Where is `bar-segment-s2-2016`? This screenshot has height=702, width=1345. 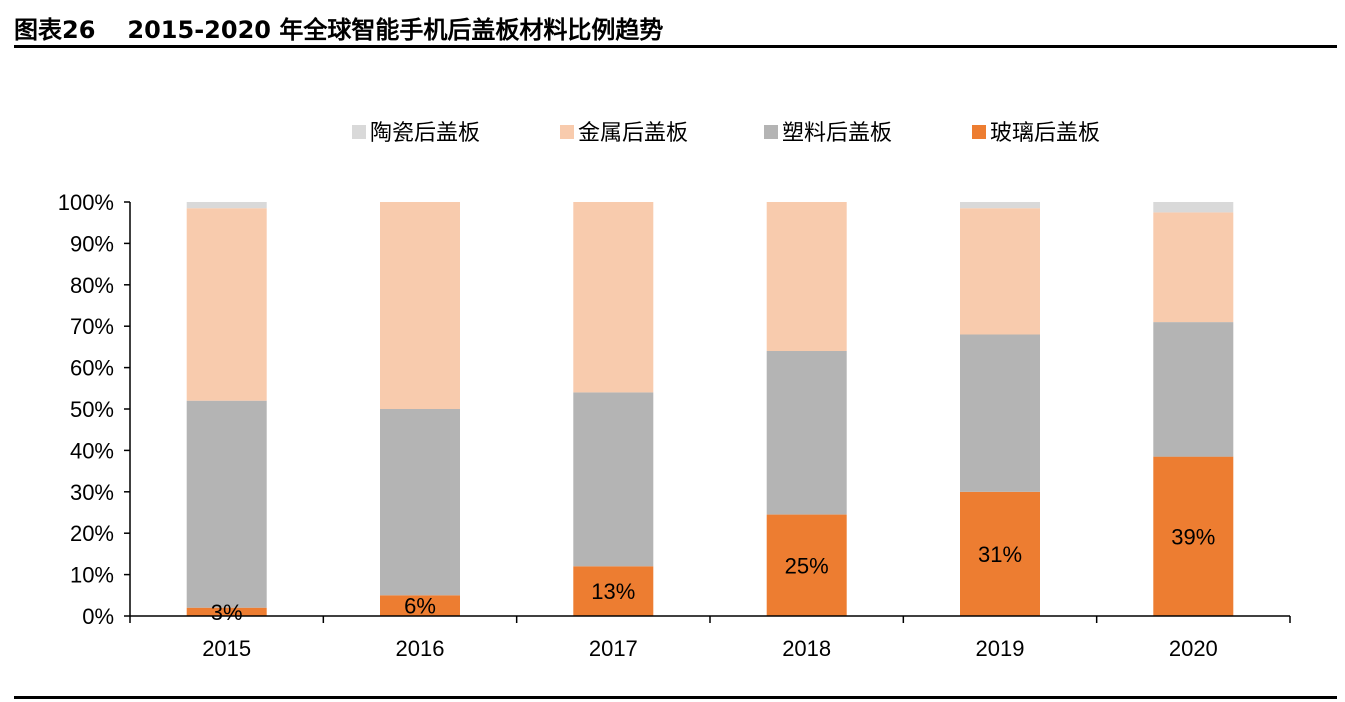 bar-segment-s2-2016 is located at coordinates (420, 305).